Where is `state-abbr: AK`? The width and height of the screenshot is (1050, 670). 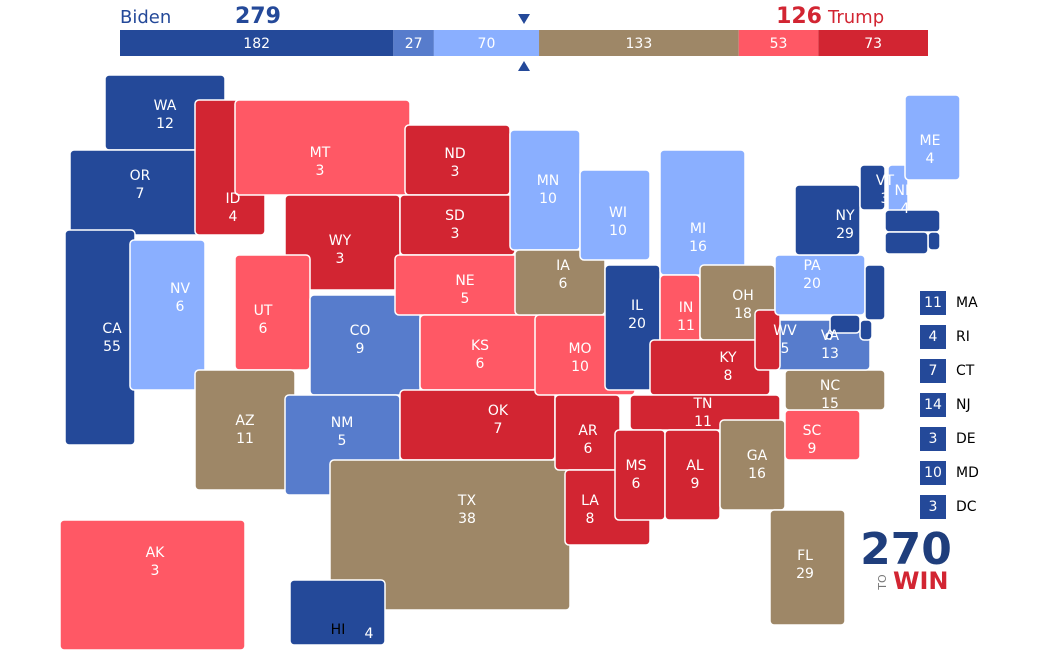 state-abbr: AK is located at coordinates (156, 553).